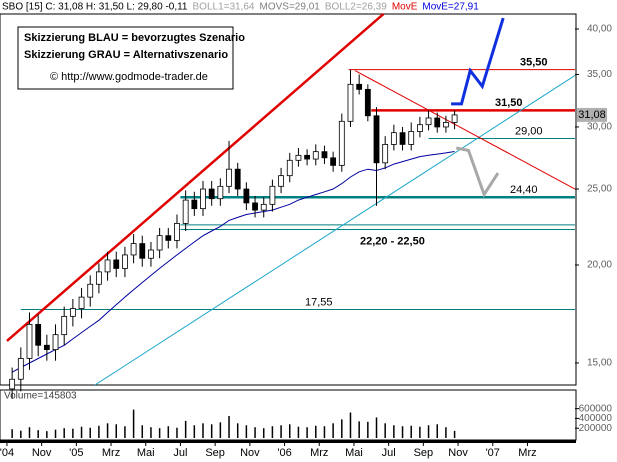 This screenshot has height=462, width=617. Describe the element at coordinates (450, 7) in the screenshot. I see `header-item: MovE=27,91` at that location.